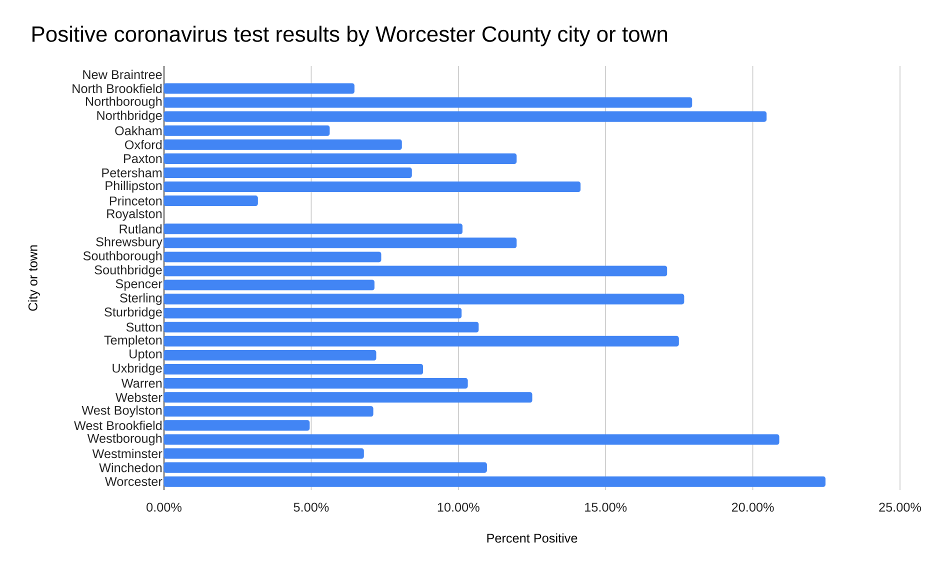  What do you see at coordinates (122, 257) in the screenshot?
I see `y-tick-label: Southborough` at bounding box center [122, 257].